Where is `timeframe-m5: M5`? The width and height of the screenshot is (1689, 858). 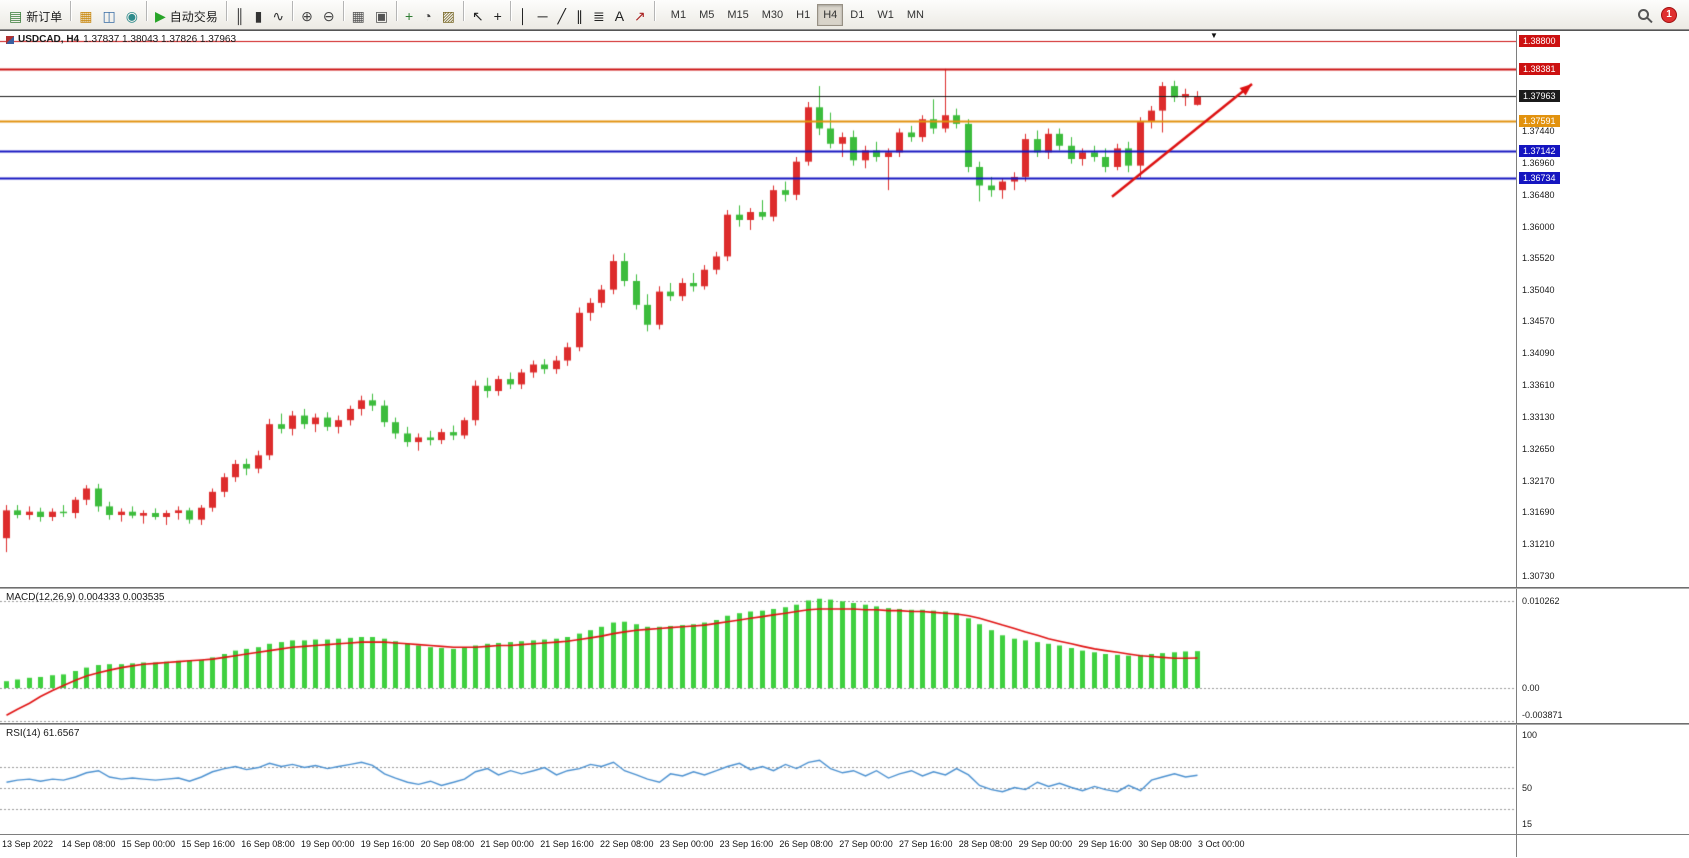
timeframe-m5: M5 is located at coordinates (706, 15).